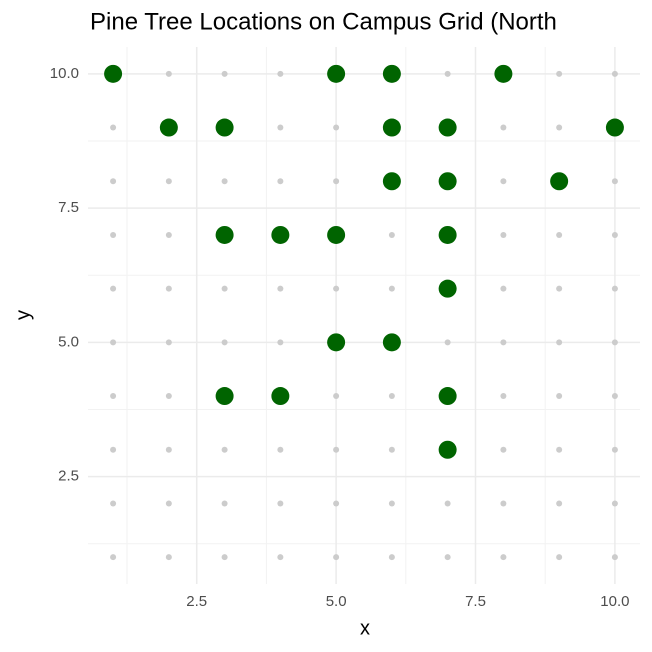 The image size is (652, 652). I want to click on x-axis-label: x, so click(365, 628).